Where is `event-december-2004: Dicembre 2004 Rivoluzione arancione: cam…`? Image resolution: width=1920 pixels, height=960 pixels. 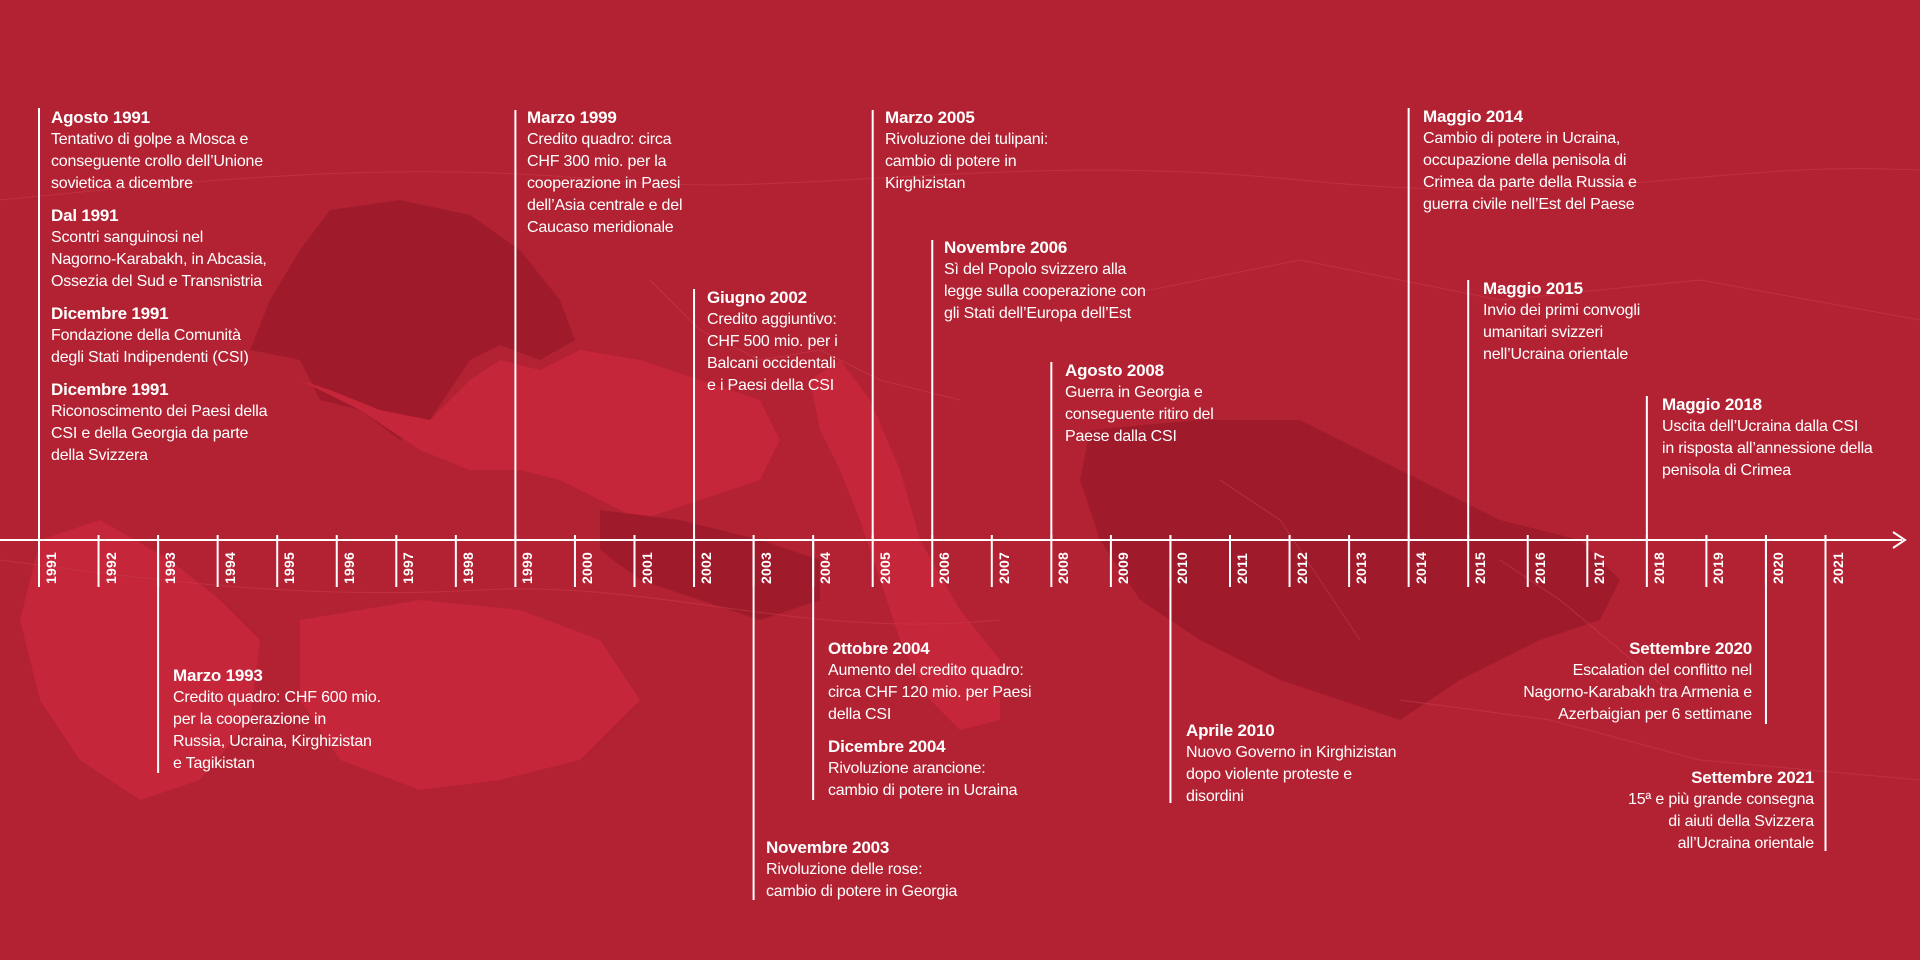
event-december-2004: Dicembre 2004 Rivoluzione arancione: cam… is located at coordinates (923, 769).